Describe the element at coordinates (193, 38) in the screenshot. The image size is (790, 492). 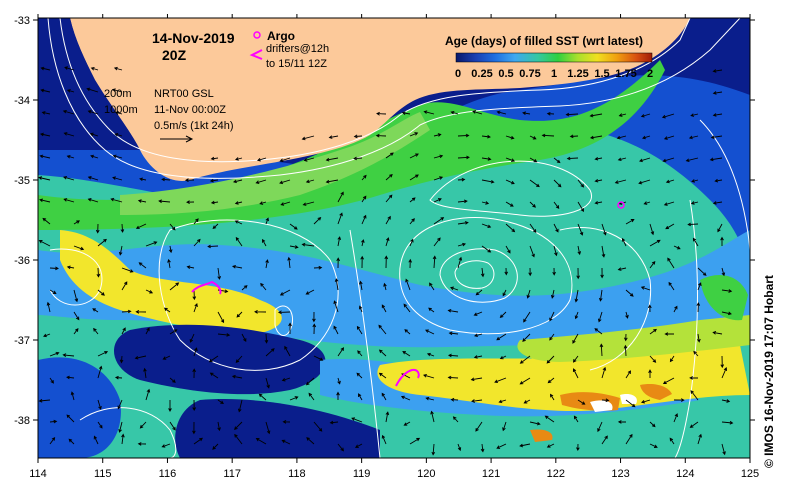
I see `map-date: 14-Nov-2019` at that location.